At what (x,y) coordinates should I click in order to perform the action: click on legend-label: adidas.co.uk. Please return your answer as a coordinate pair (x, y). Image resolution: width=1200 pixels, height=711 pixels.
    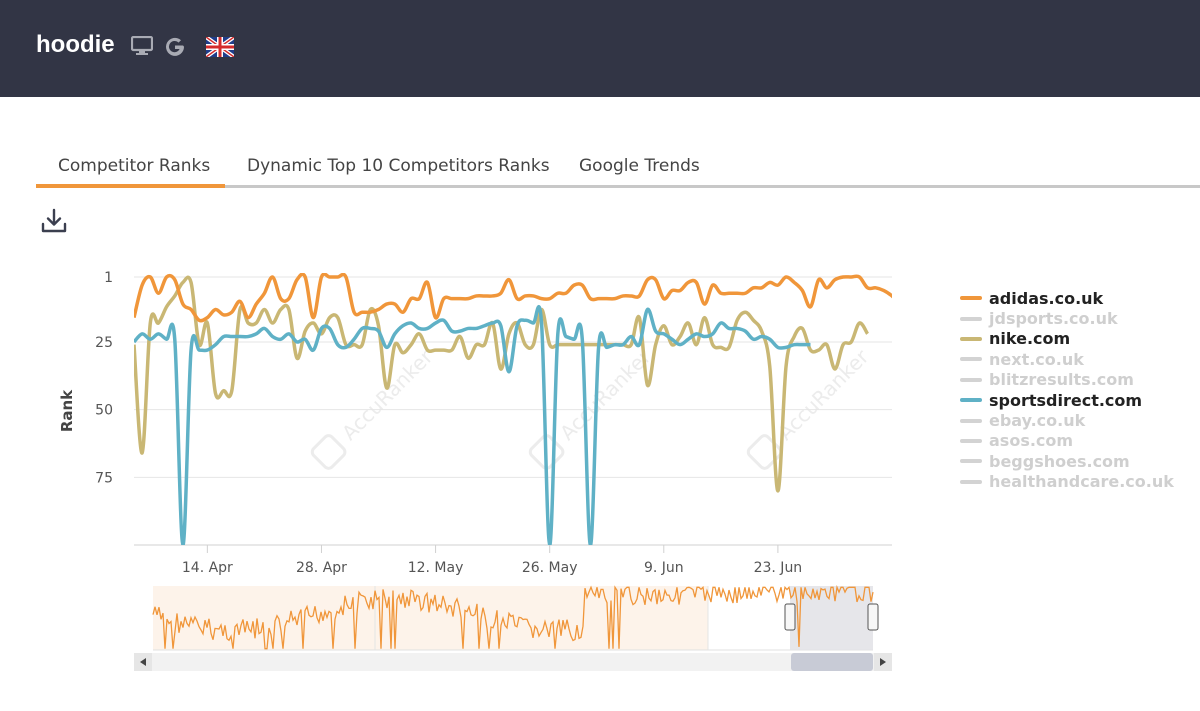
    Looking at the image, I should click on (1046, 298).